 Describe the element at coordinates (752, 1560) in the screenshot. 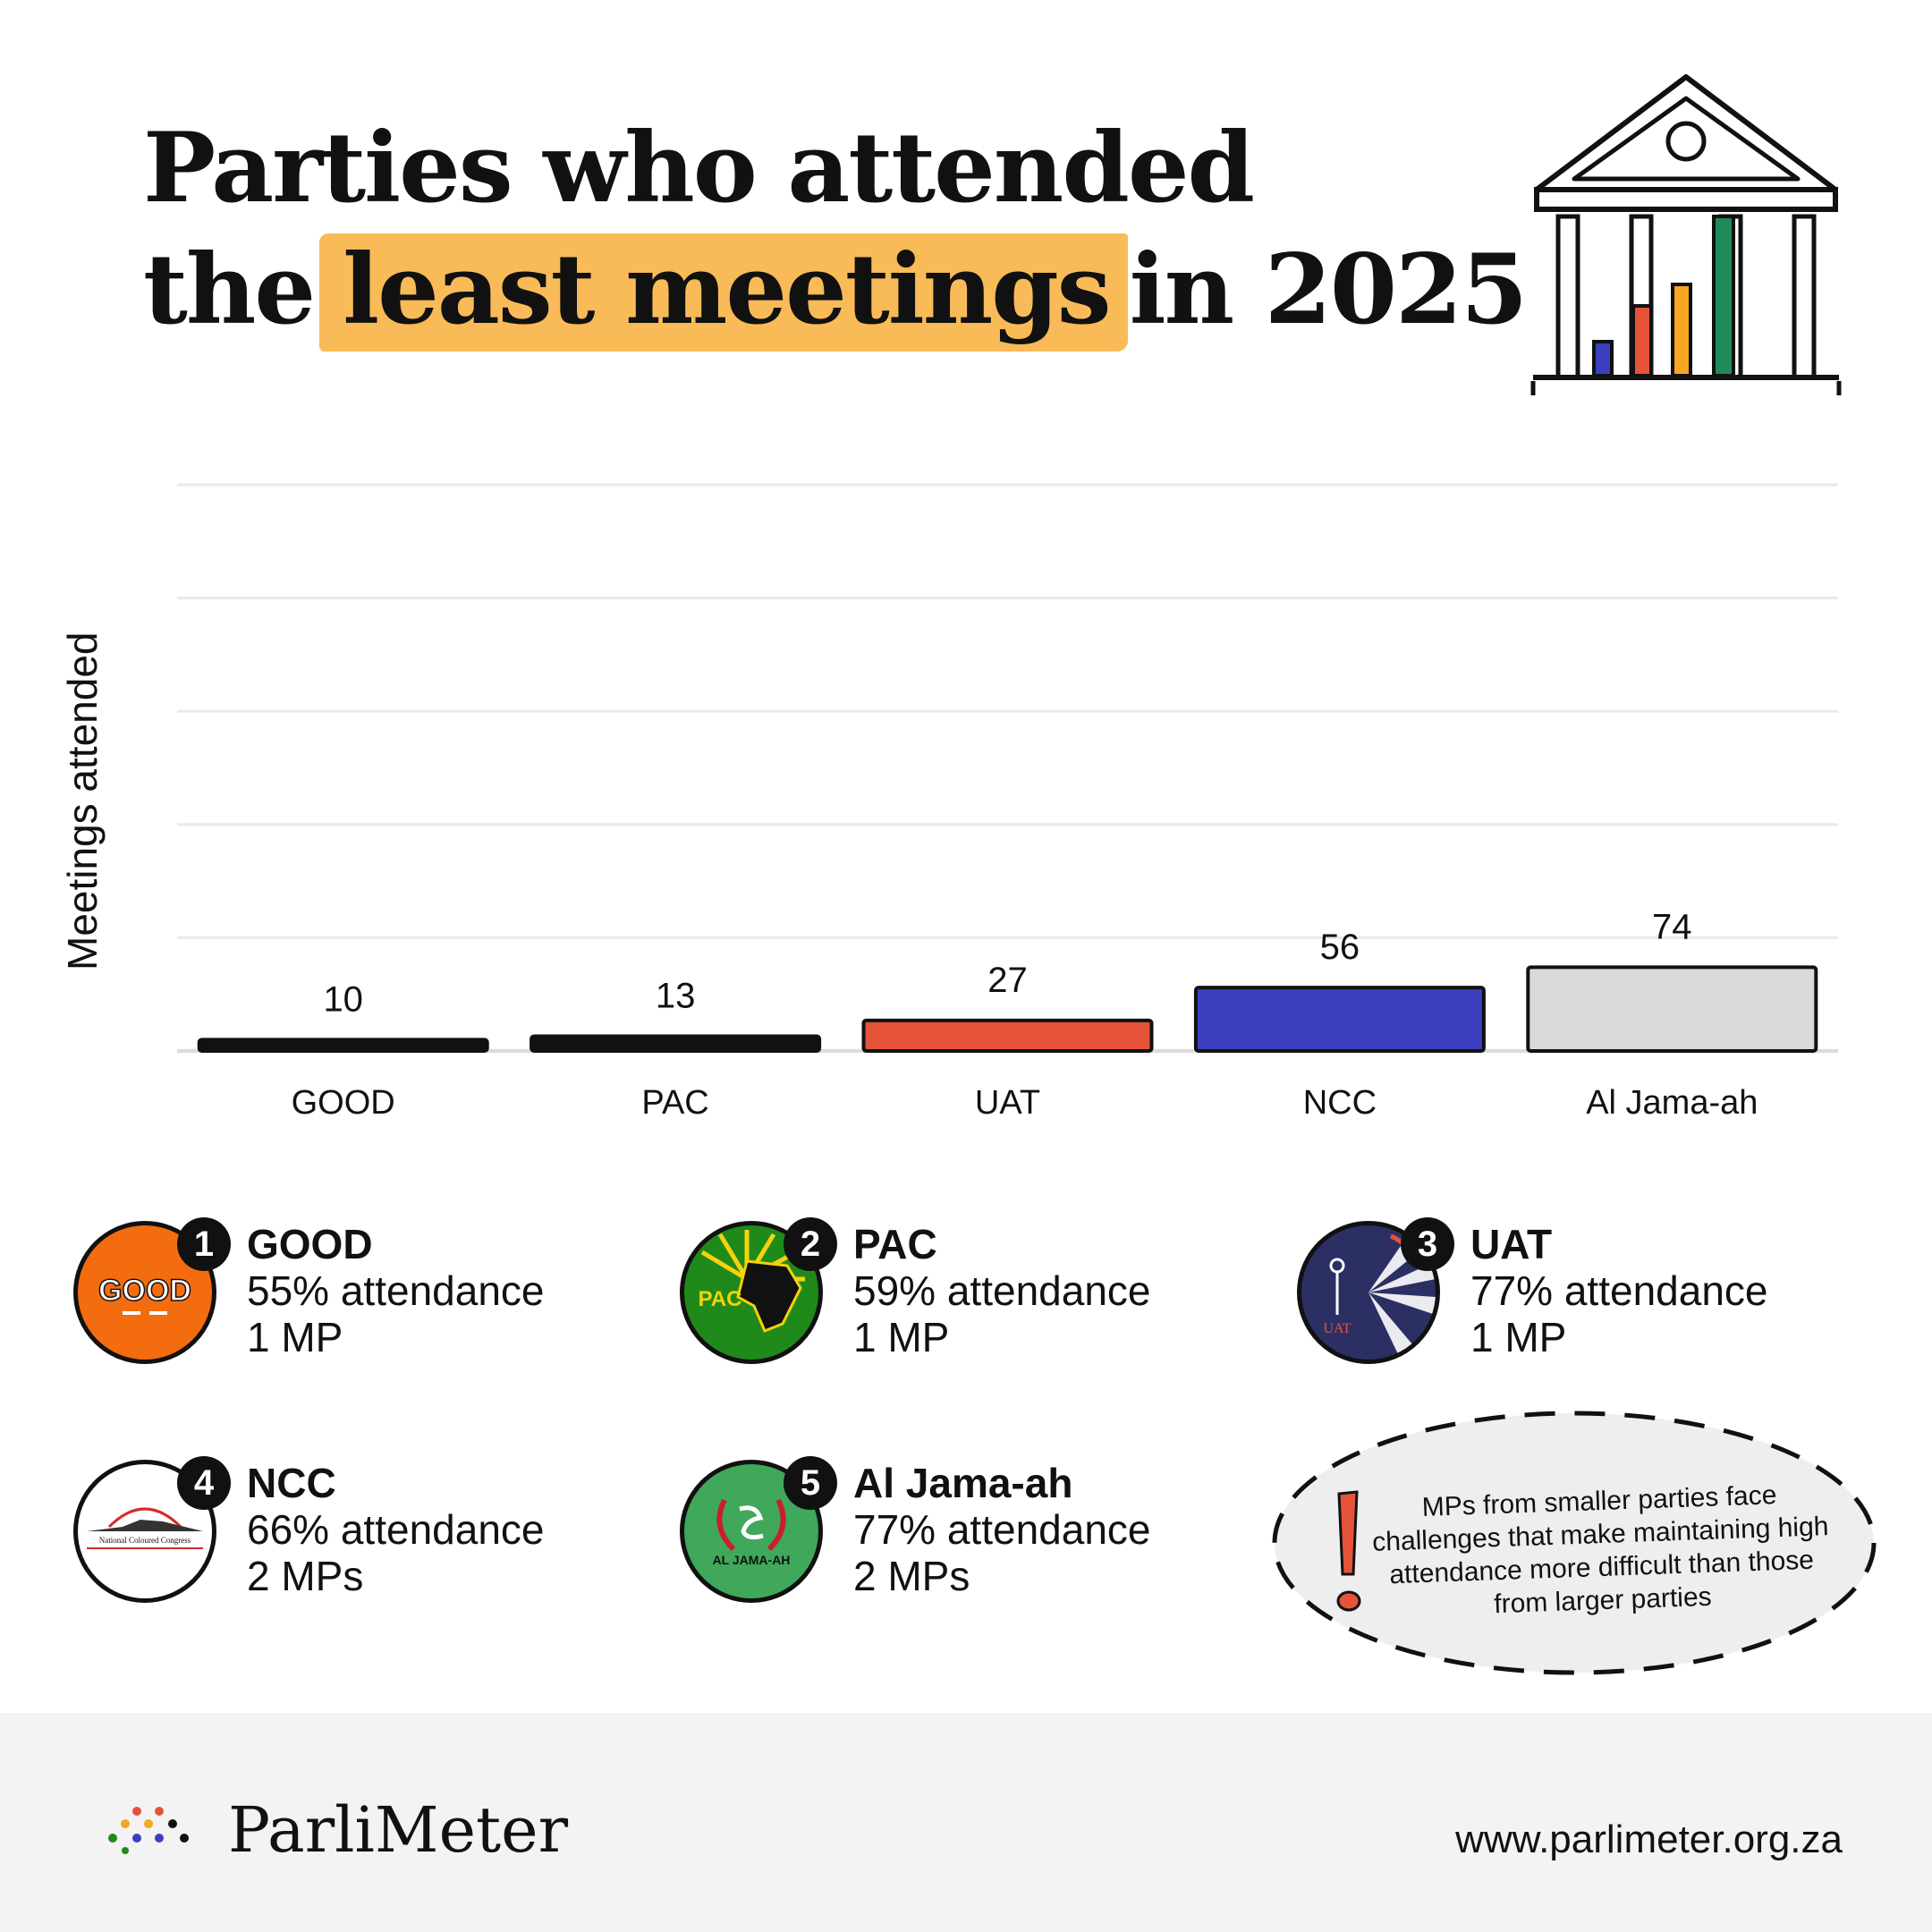

I see `al-jama-ah-logo-text: AL JAMA-AH` at that location.